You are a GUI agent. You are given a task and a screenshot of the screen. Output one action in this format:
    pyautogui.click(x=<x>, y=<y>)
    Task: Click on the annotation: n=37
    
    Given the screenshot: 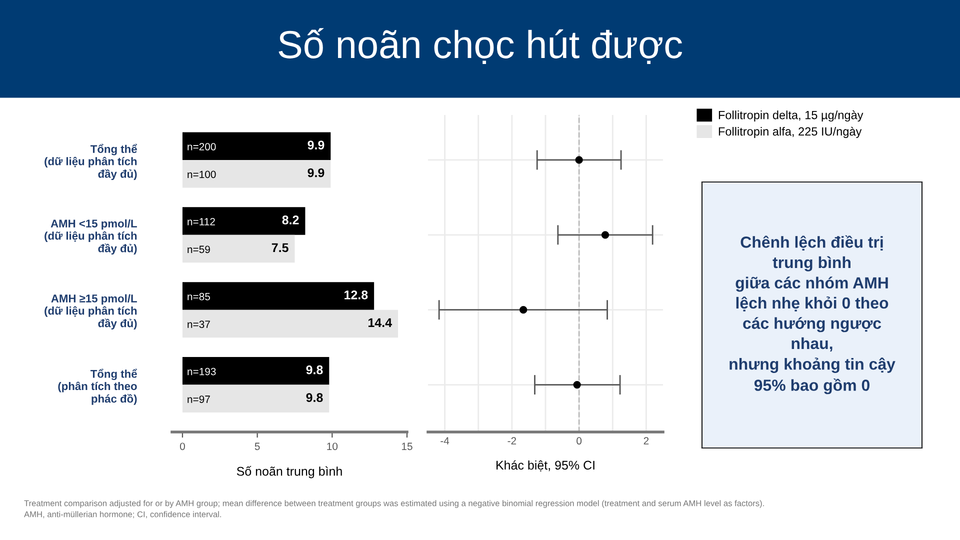 What is the action you would take?
    pyautogui.click(x=199, y=324)
    